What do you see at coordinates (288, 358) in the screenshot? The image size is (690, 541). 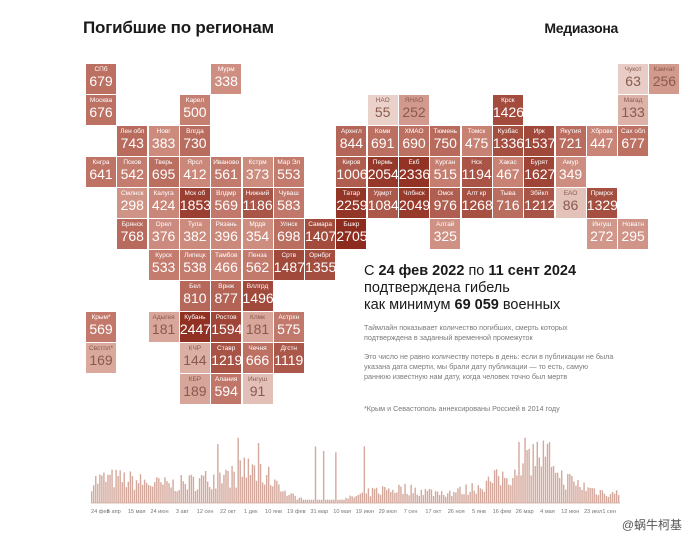 I see `region-tile: Дгстн 1119` at bounding box center [288, 358].